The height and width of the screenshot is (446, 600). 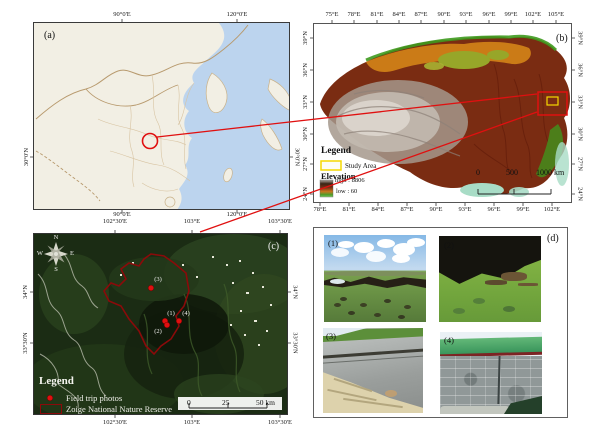 What do you see at coordinates (72, 253) in the screenshot?
I see `compass-e: E` at bounding box center [72, 253].